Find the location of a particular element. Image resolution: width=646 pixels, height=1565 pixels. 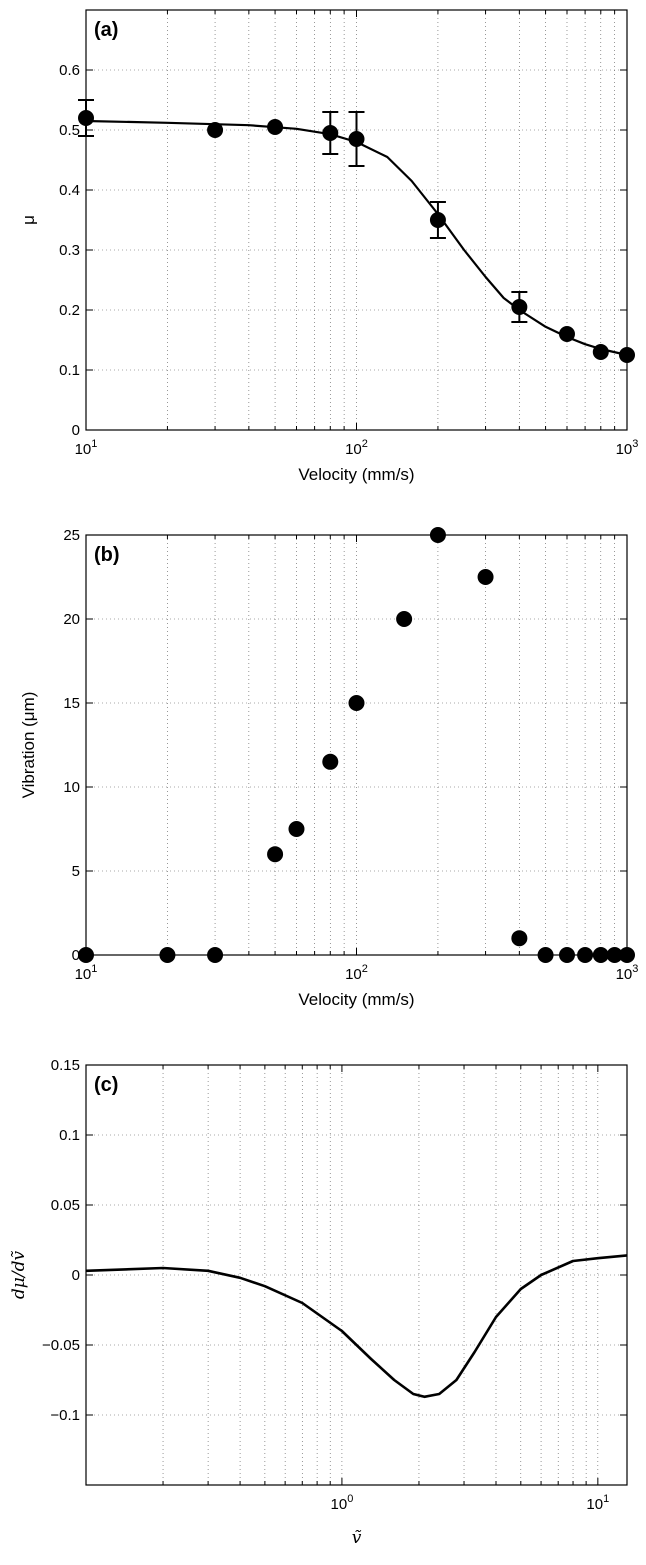

y-tick-label: 10 is located at coordinates (71, 787).